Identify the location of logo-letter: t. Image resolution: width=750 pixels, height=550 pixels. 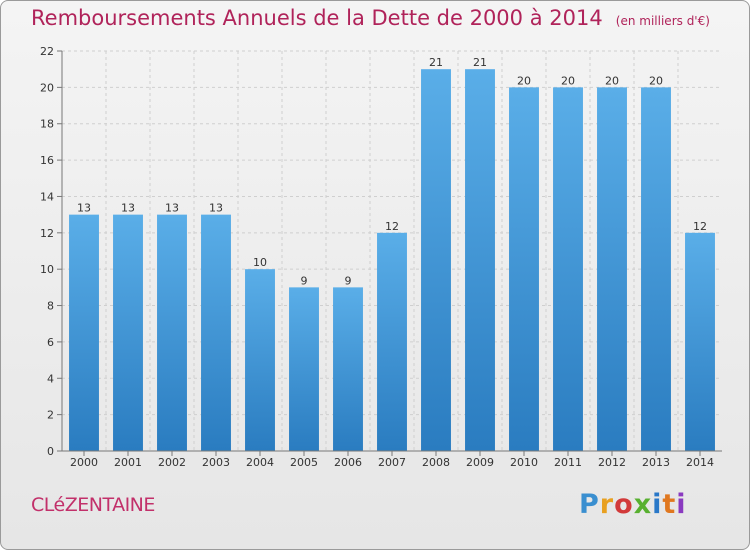
(669, 504).